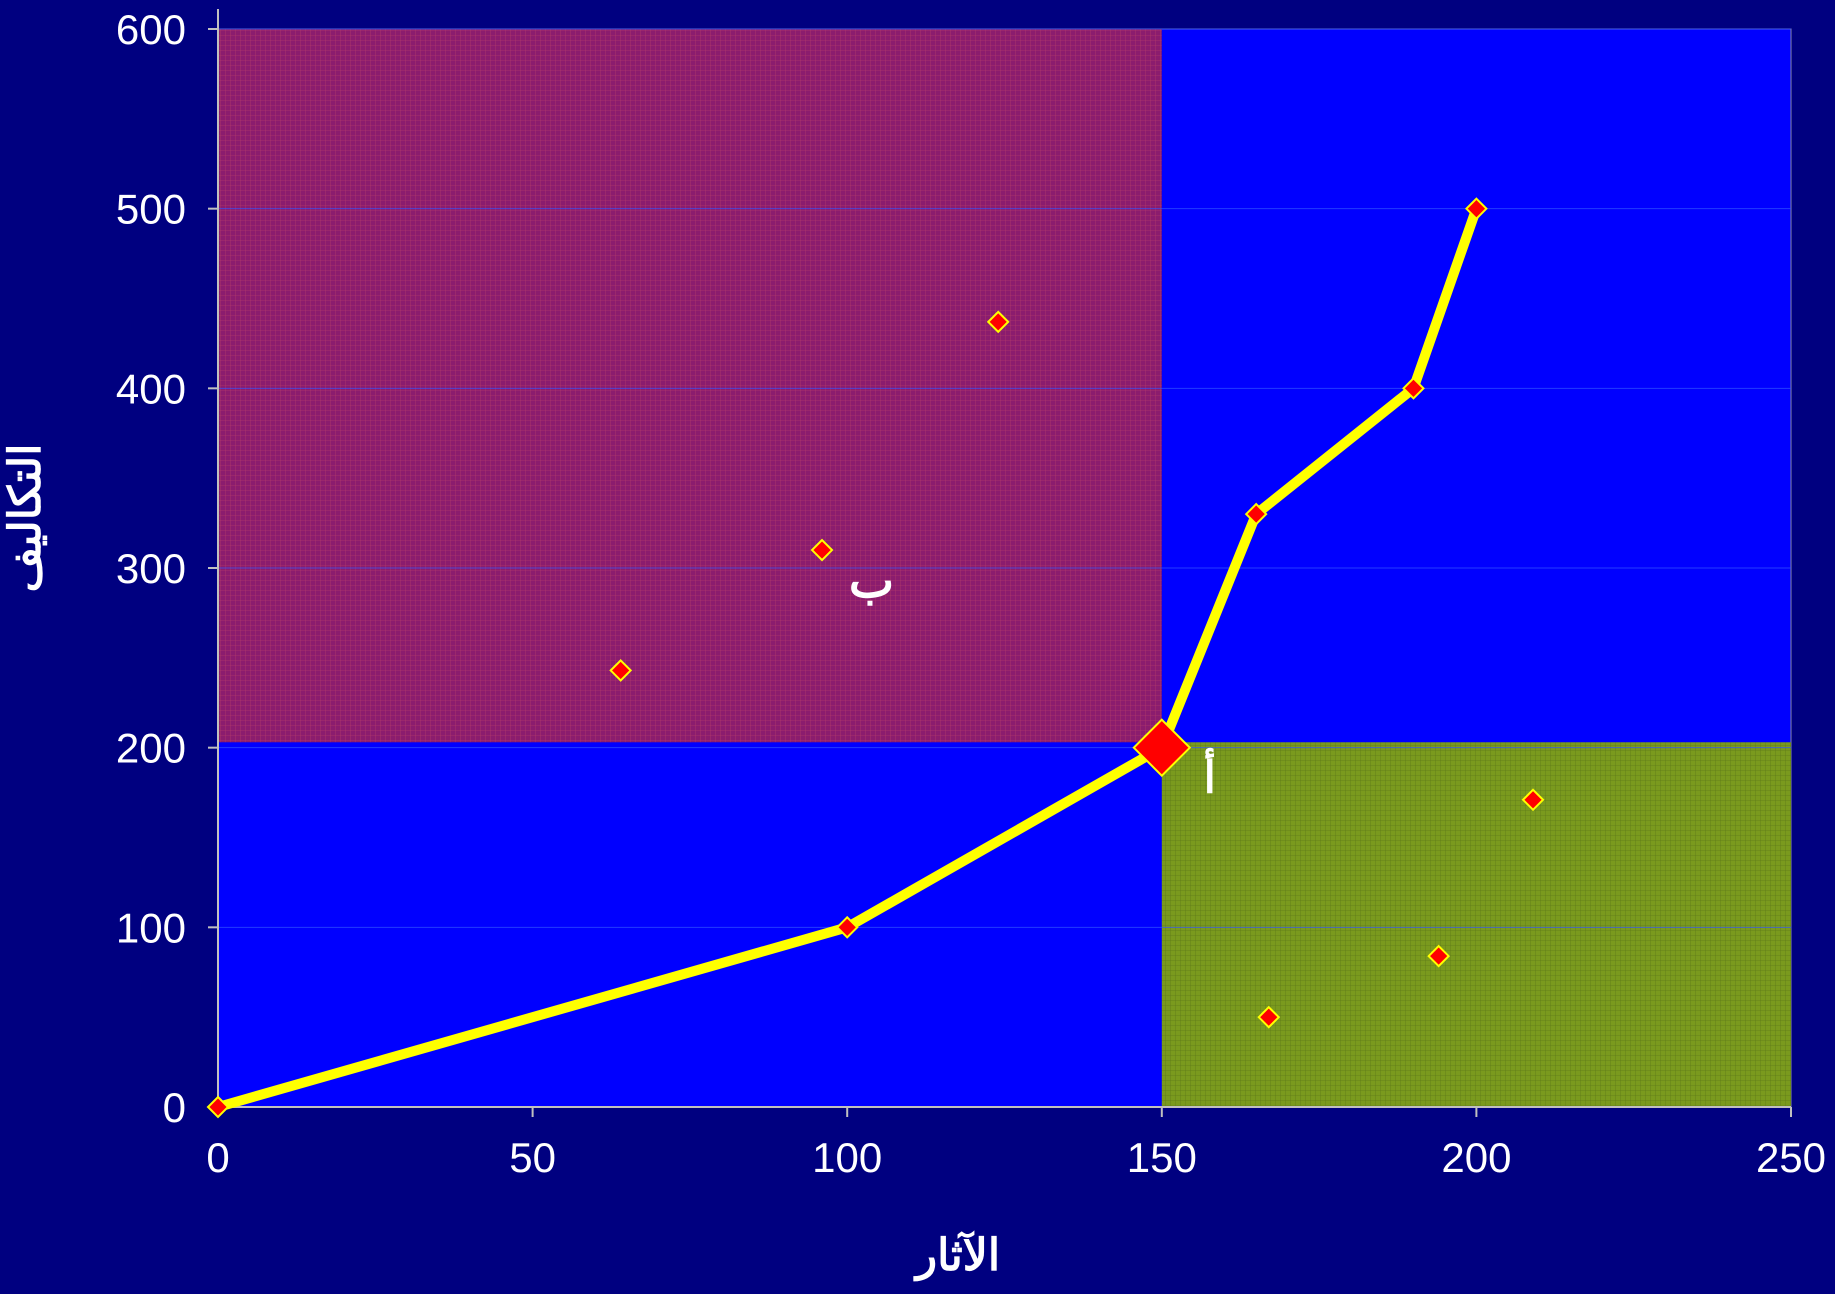 The image size is (1835, 1294). Describe the element at coordinates (151, 568) in the screenshot. I see `y-tick-label: 300` at that location.